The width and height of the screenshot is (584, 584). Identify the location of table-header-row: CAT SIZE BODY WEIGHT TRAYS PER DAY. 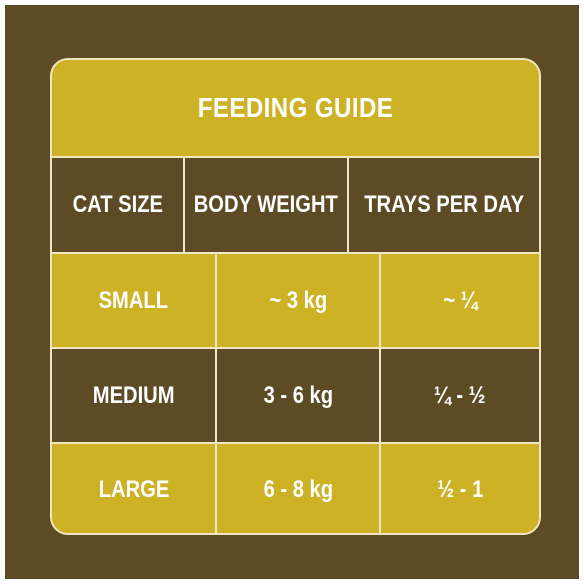
(295, 205).